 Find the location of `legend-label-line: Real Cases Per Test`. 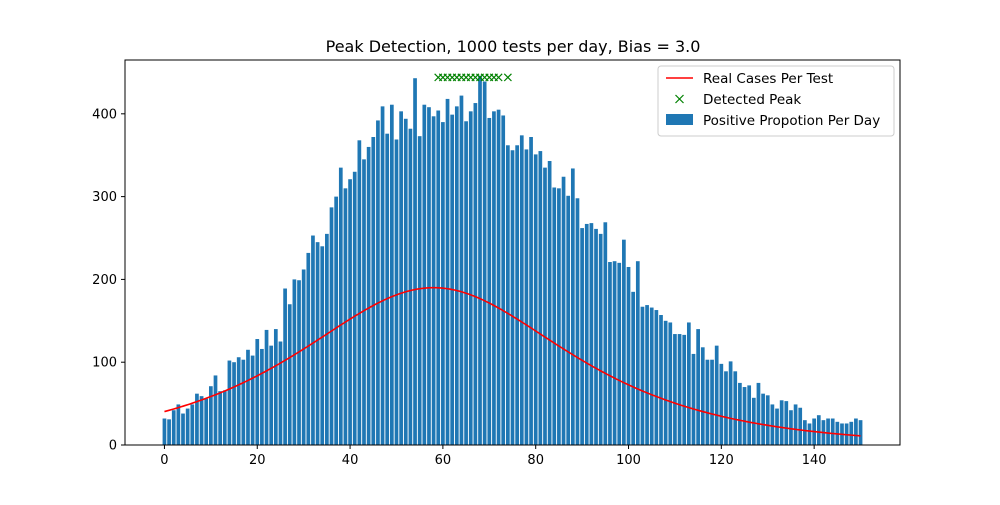

legend-label-line: Real Cases Per Test is located at coordinates (768, 79).